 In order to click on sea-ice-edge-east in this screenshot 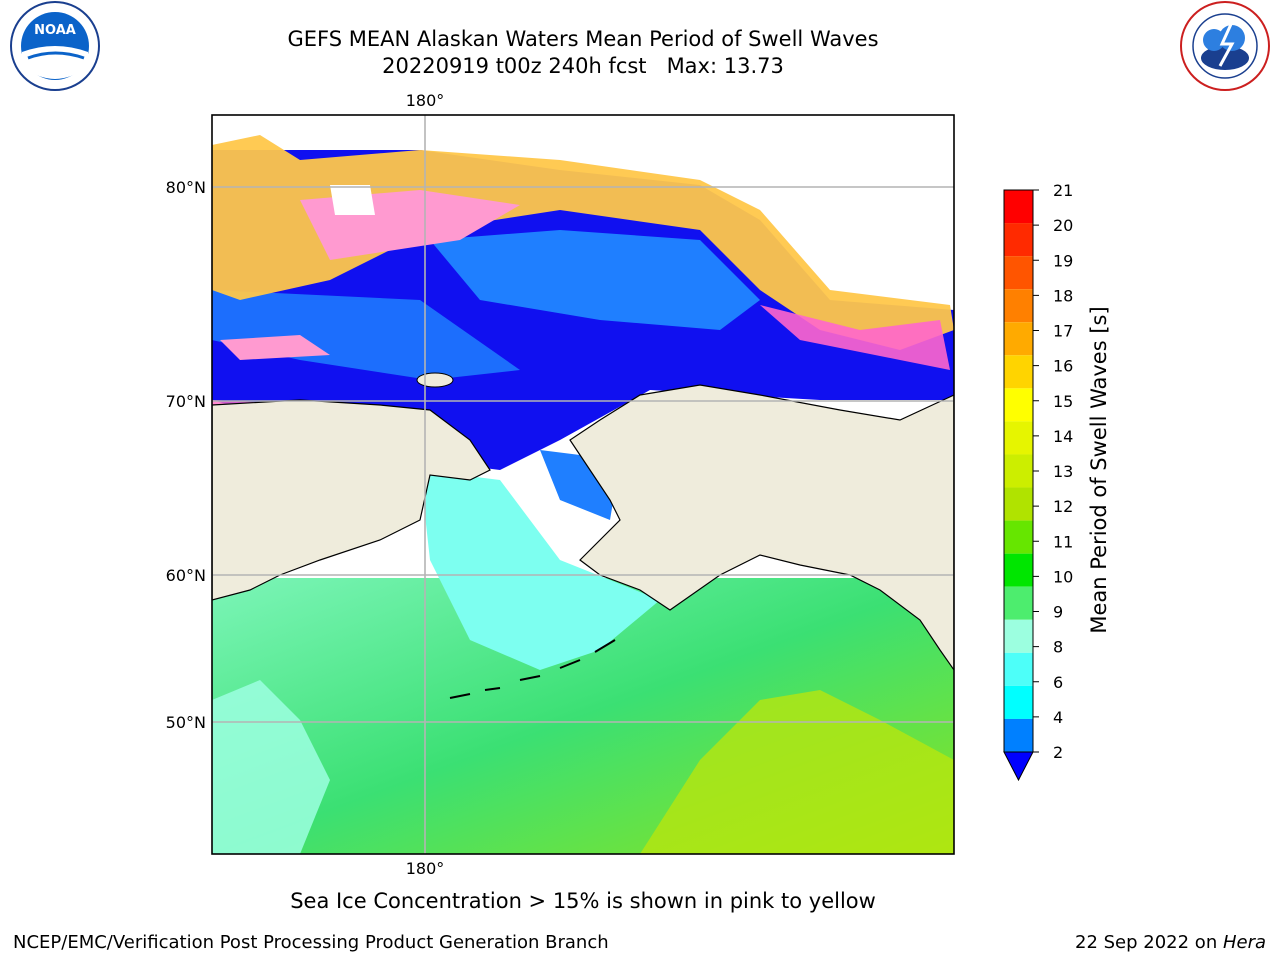, I will do `click(855, 337)`.